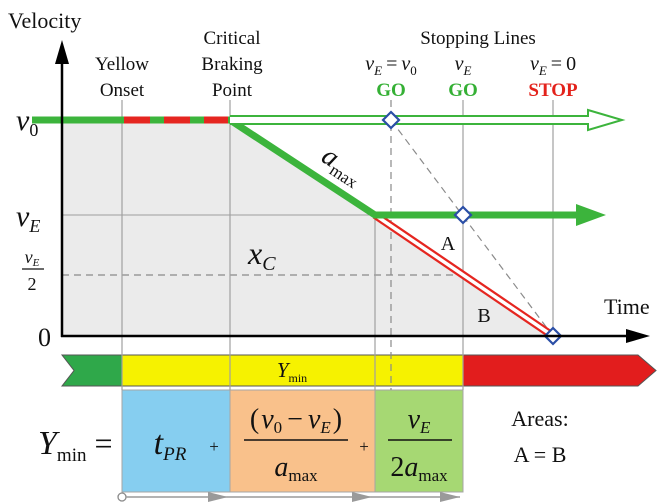 The height and width of the screenshot is (504, 668). What do you see at coordinates (463, 215) in the screenshot?
I see `stopping-line-2-marker` at bounding box center [463, 215].